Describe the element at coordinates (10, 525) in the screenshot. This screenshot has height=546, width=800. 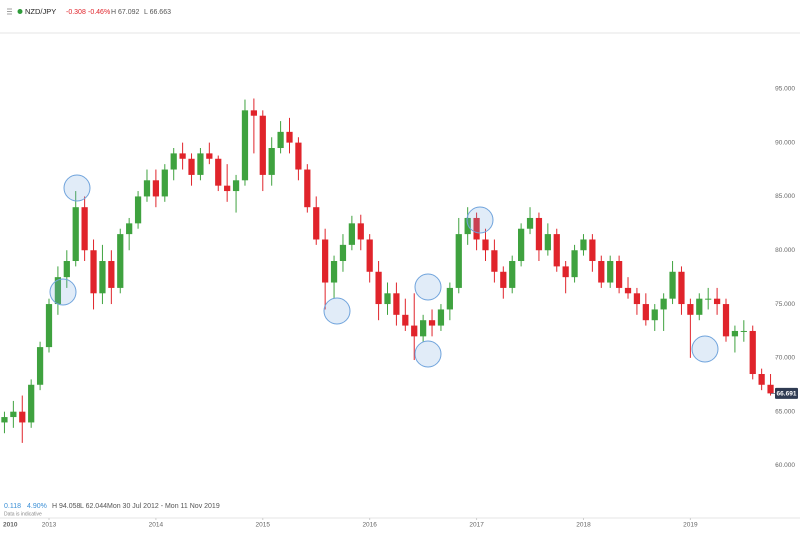
I see `cursor-label: 2010` at that location.